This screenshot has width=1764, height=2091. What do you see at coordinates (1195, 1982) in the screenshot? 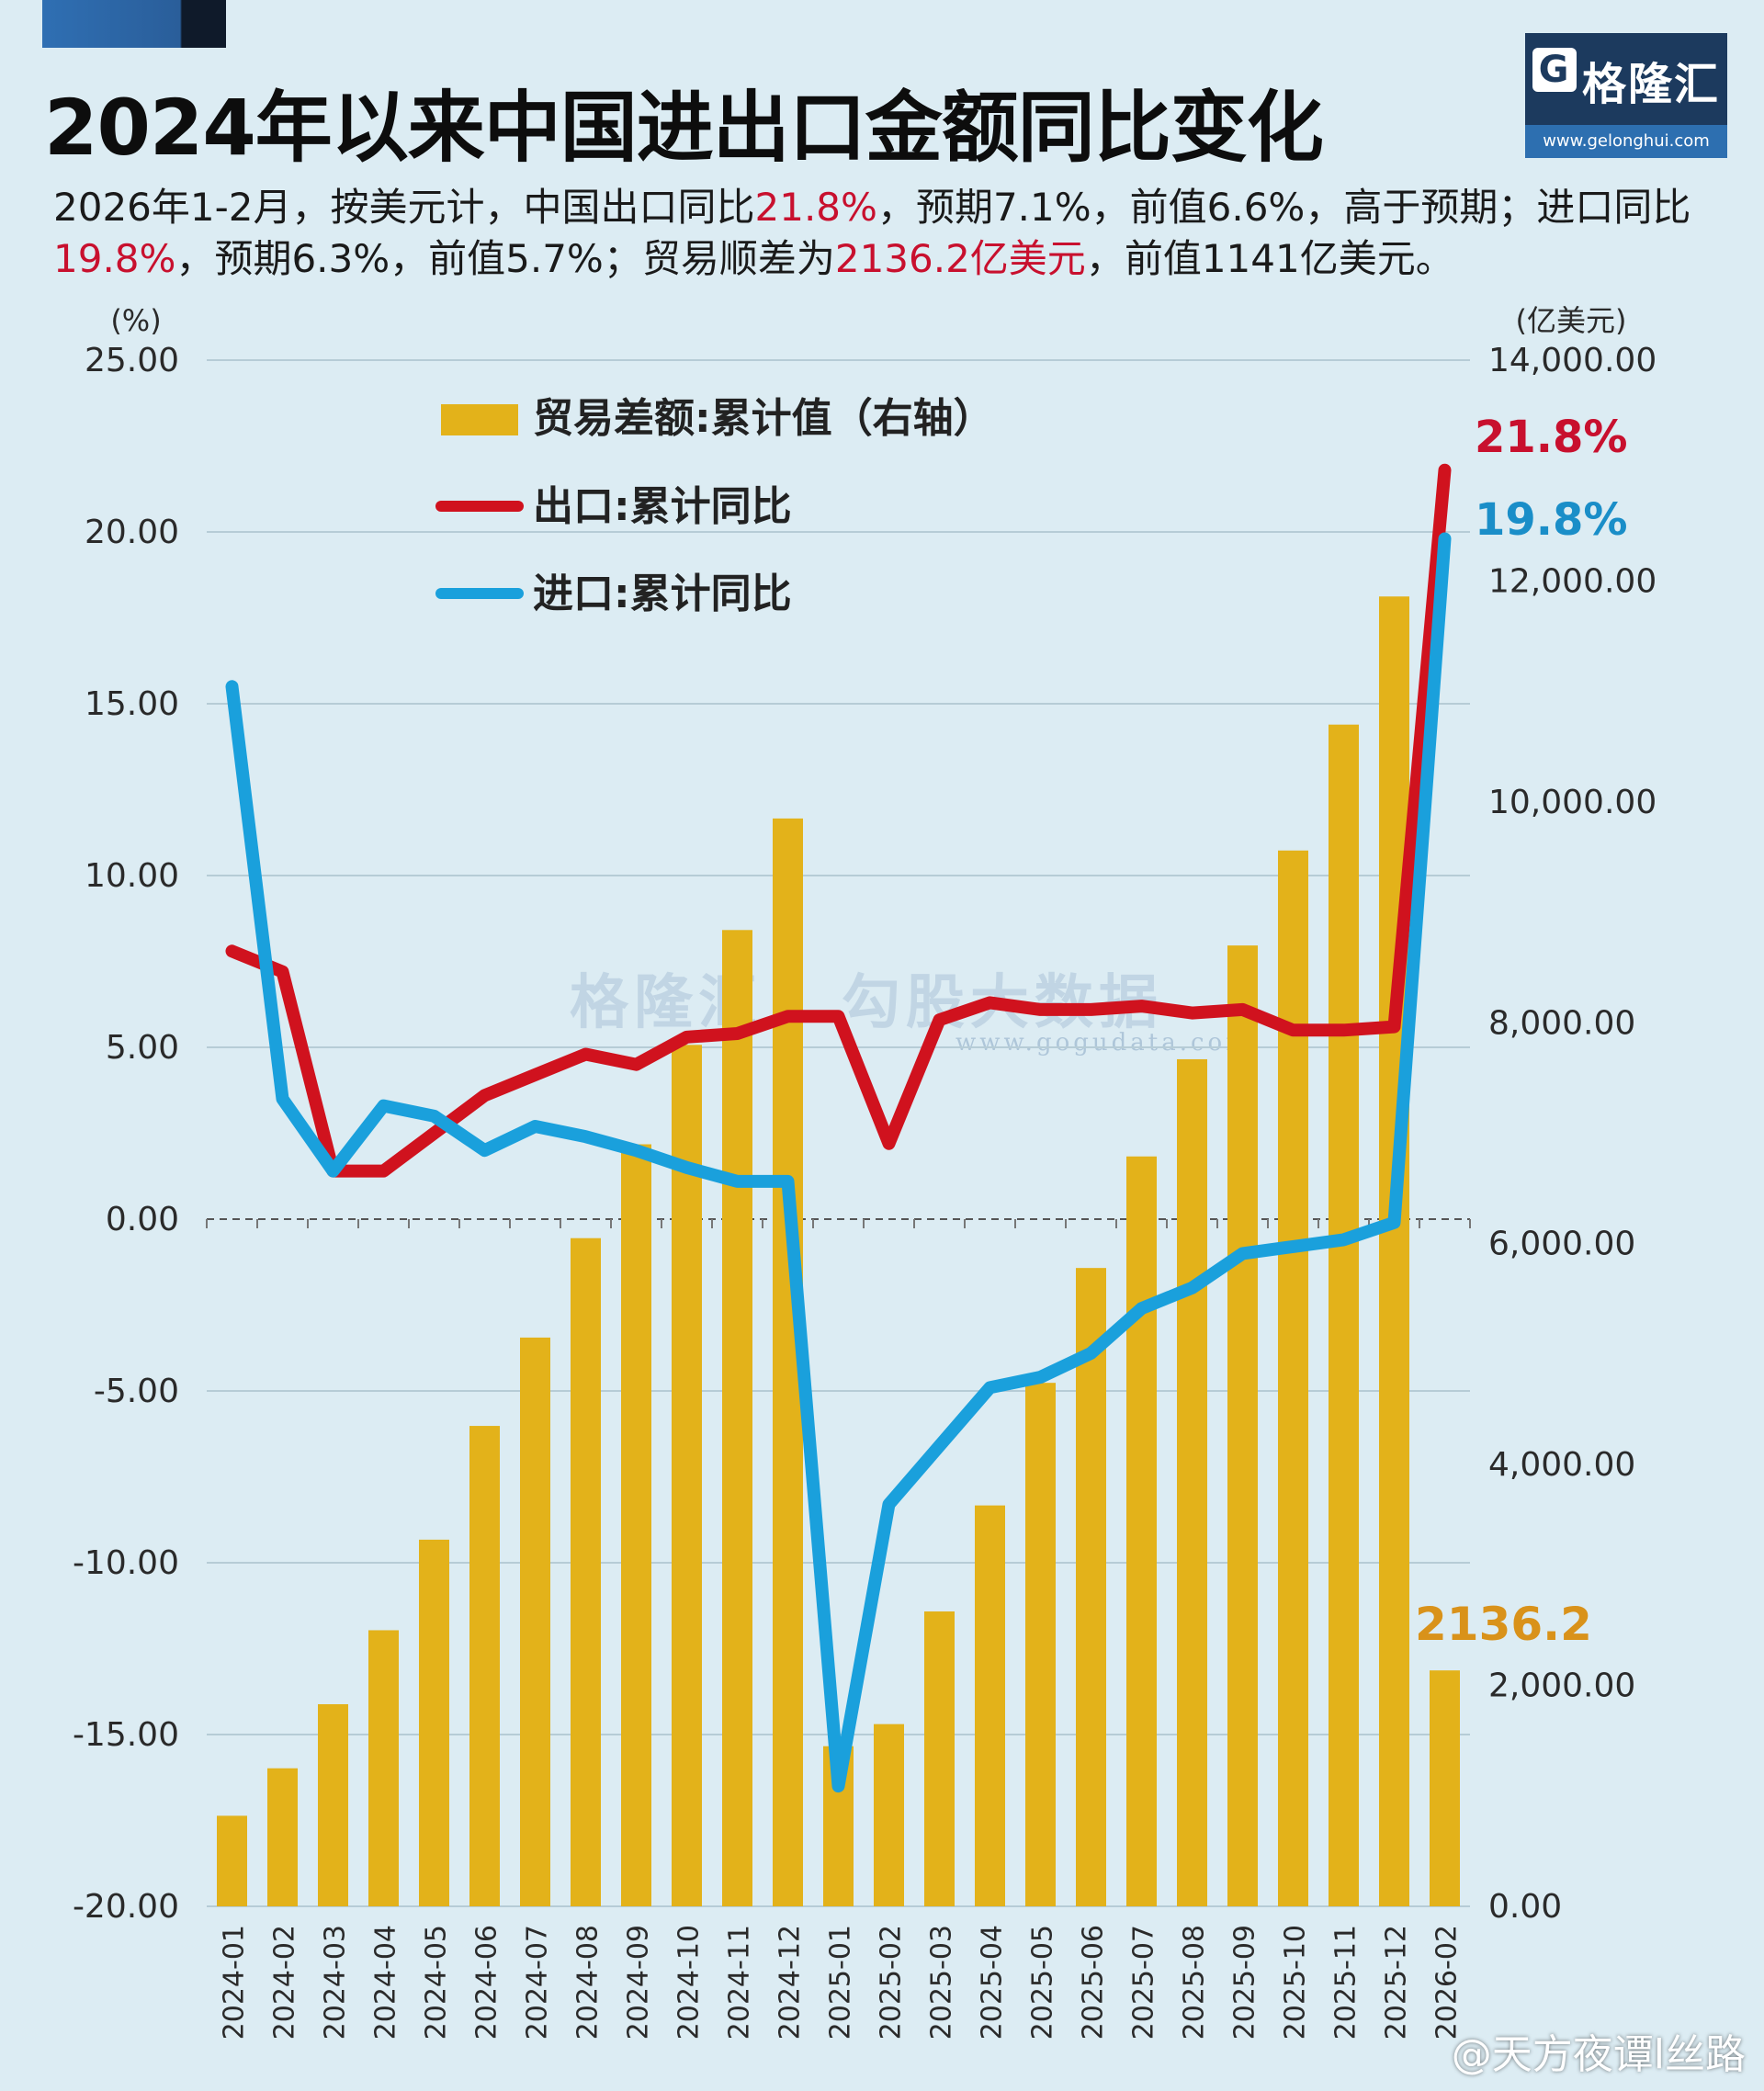
I see `x-tick-label: 2025-08` at bounding box center [1195, 1982].